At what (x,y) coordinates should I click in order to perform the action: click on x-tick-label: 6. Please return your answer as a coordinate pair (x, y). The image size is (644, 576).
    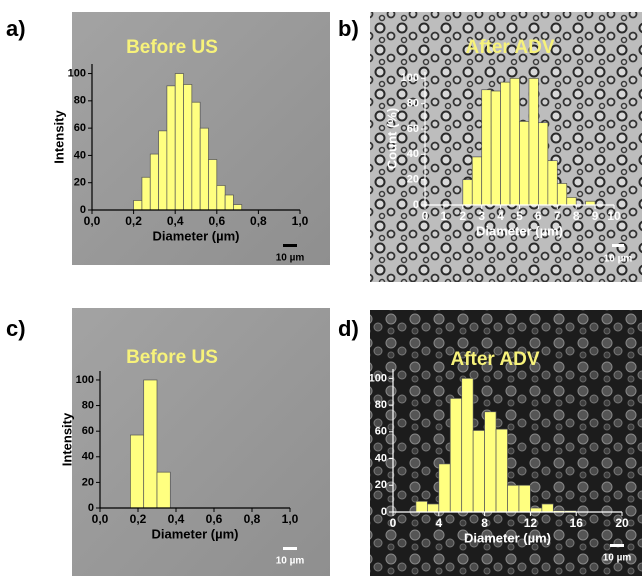
    Looking at the image, I should click on (538, 216).